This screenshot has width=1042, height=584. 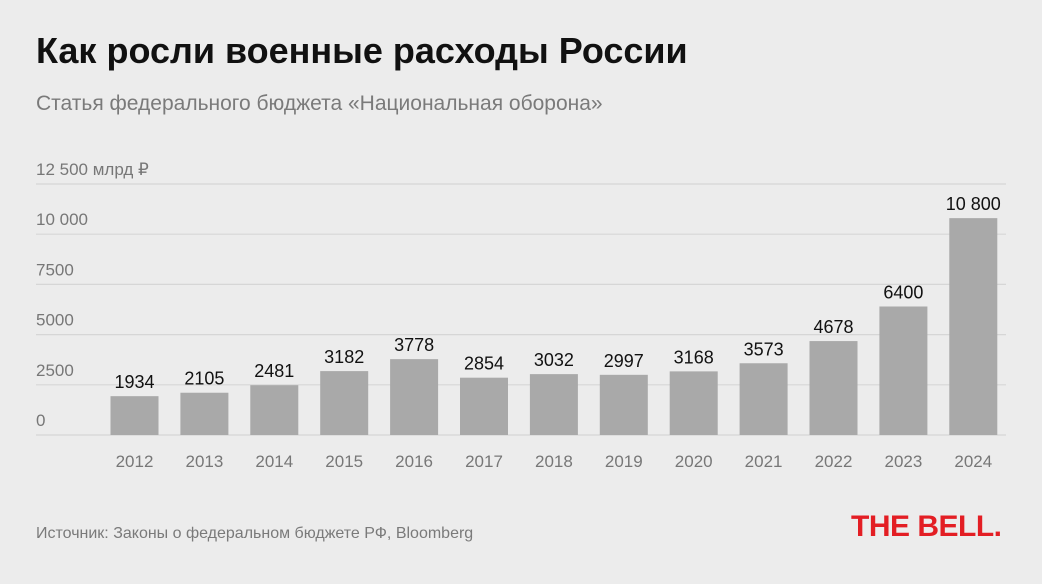 What do you see at coordinates (694, 461) in the screenshot?
I see `x-tick-label: 2020` at bounding box center [694, 461].